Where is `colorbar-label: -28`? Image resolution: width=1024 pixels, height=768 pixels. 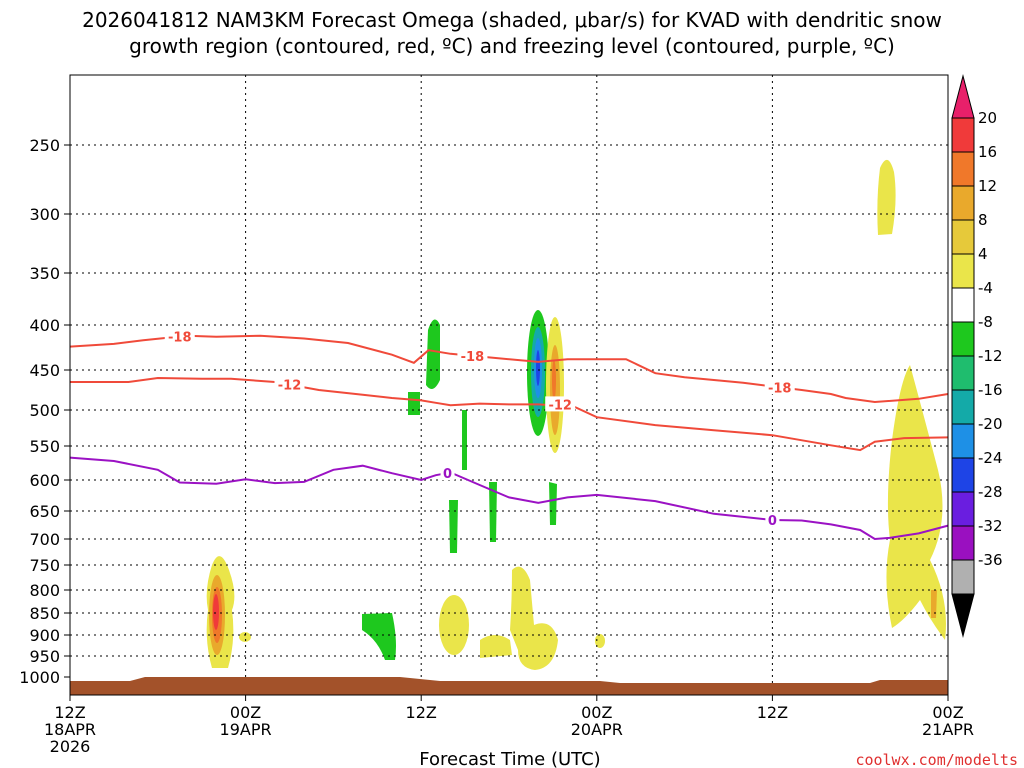
colorbar-label: -28 is located at coordinates (990, 492).